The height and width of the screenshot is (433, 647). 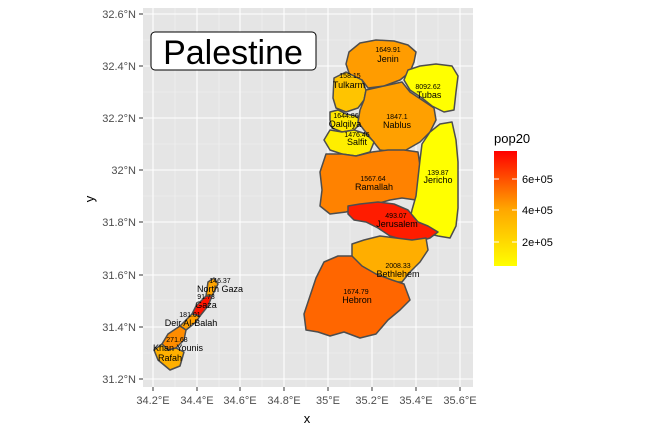 What do you see at coordinates (371, 401) in the screenshot?
I see `x-tick-label: 35.2°E` at bounding box center [371, 401].